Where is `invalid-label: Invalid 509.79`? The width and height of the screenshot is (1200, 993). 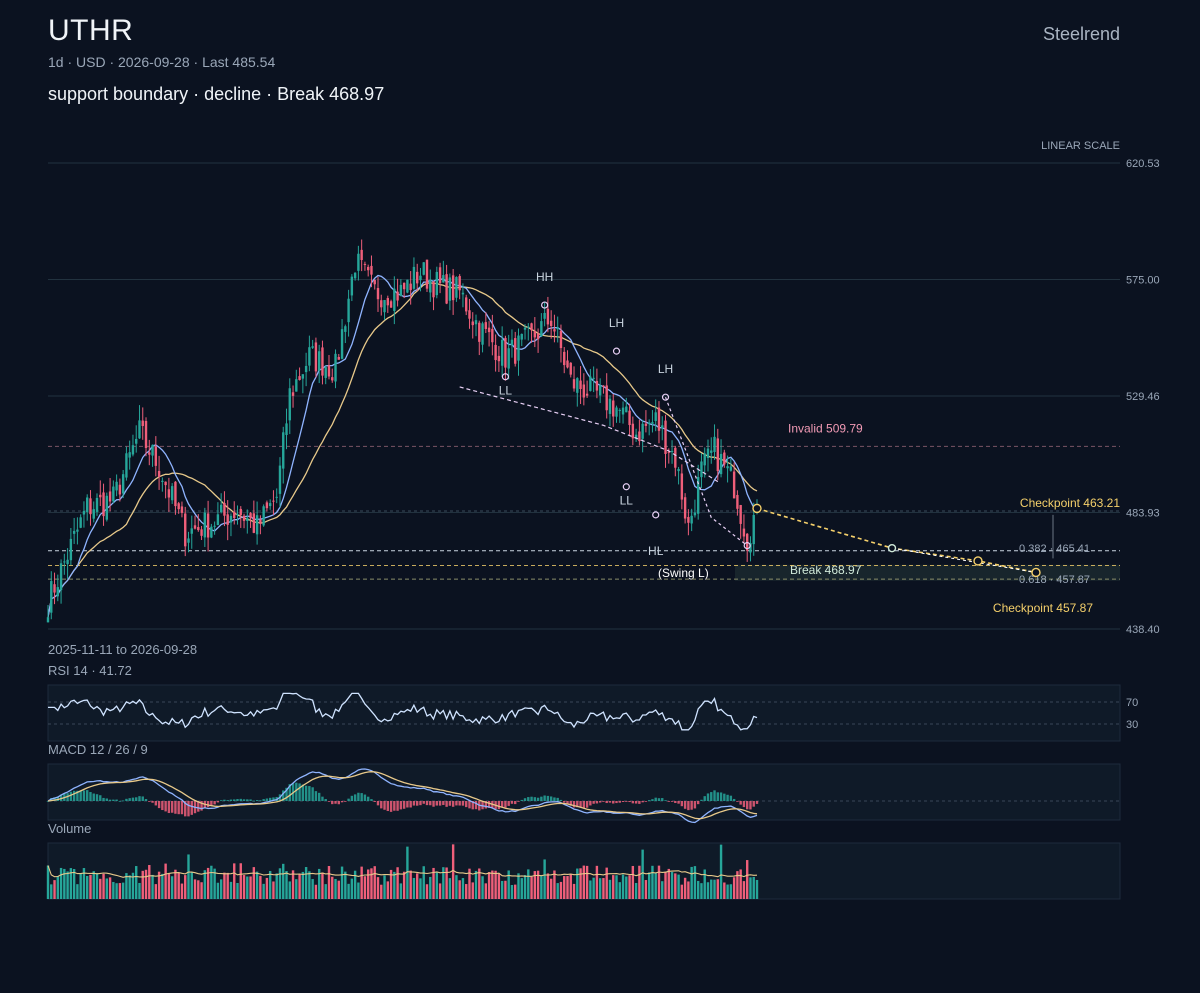 invalid-label: Invalid 509.79 is located at coordinates (825, 428).